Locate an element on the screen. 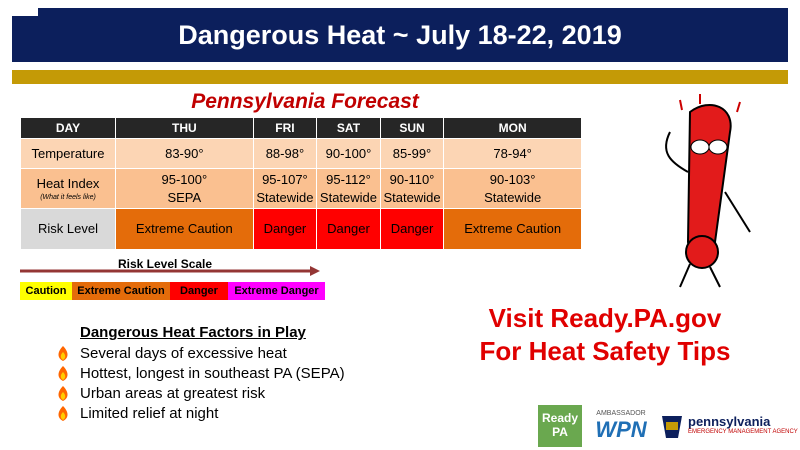  logo-text: AMBASSADOR is located at coordinates (621, 413).